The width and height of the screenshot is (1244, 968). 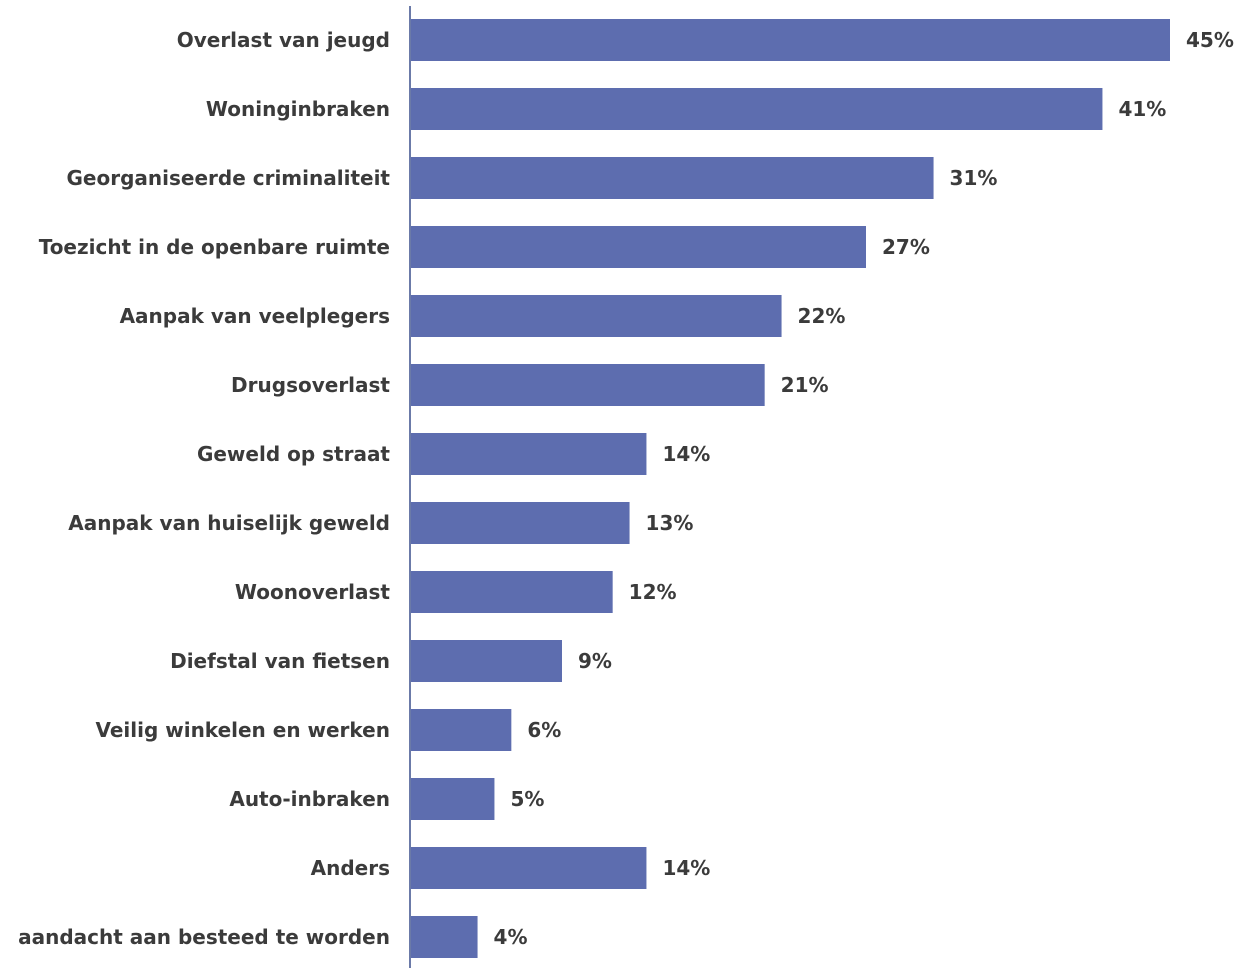 What do you see at coordinates (310, 385) in the screenshot?
I see `category-label: Drugsoverlast` at bounding box center [310, 385].